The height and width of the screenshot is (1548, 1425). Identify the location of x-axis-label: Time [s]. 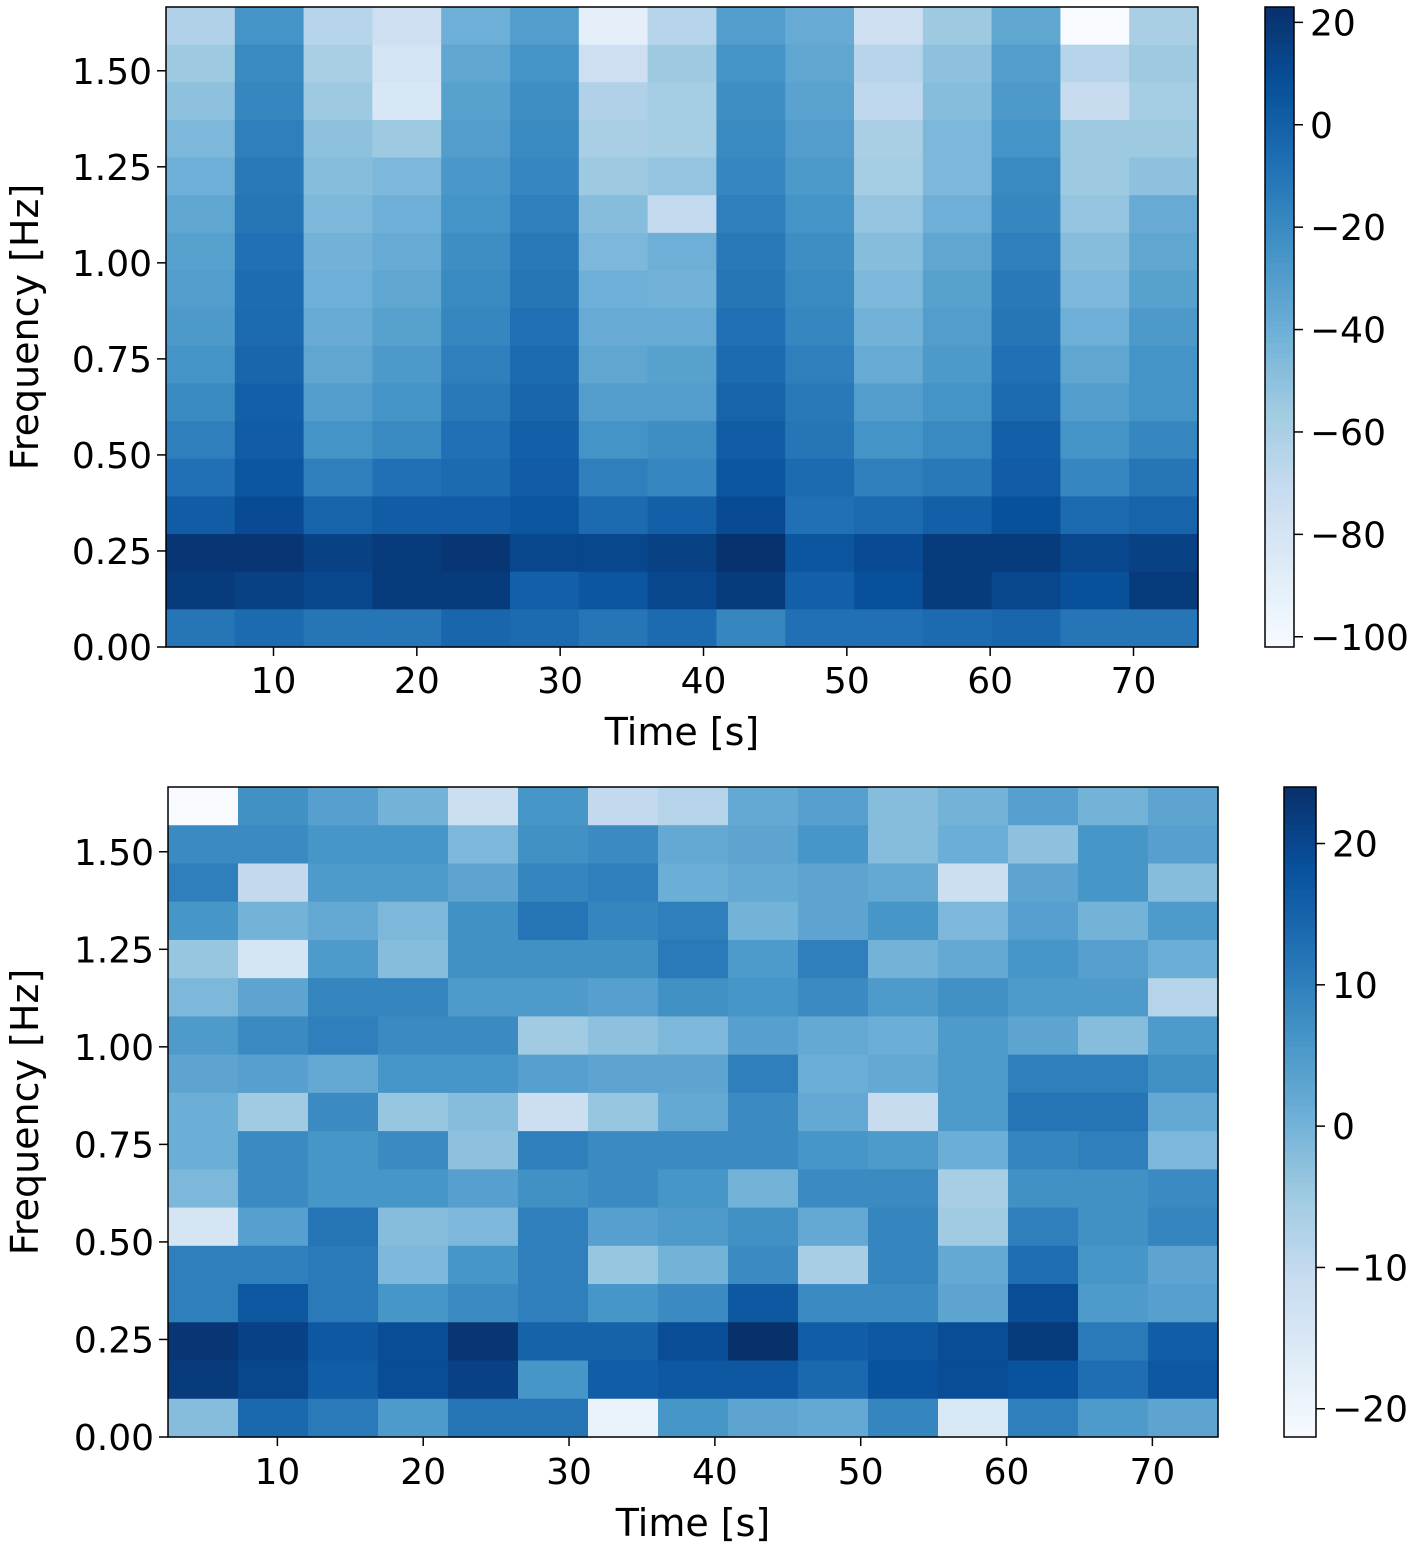
(682, 732).